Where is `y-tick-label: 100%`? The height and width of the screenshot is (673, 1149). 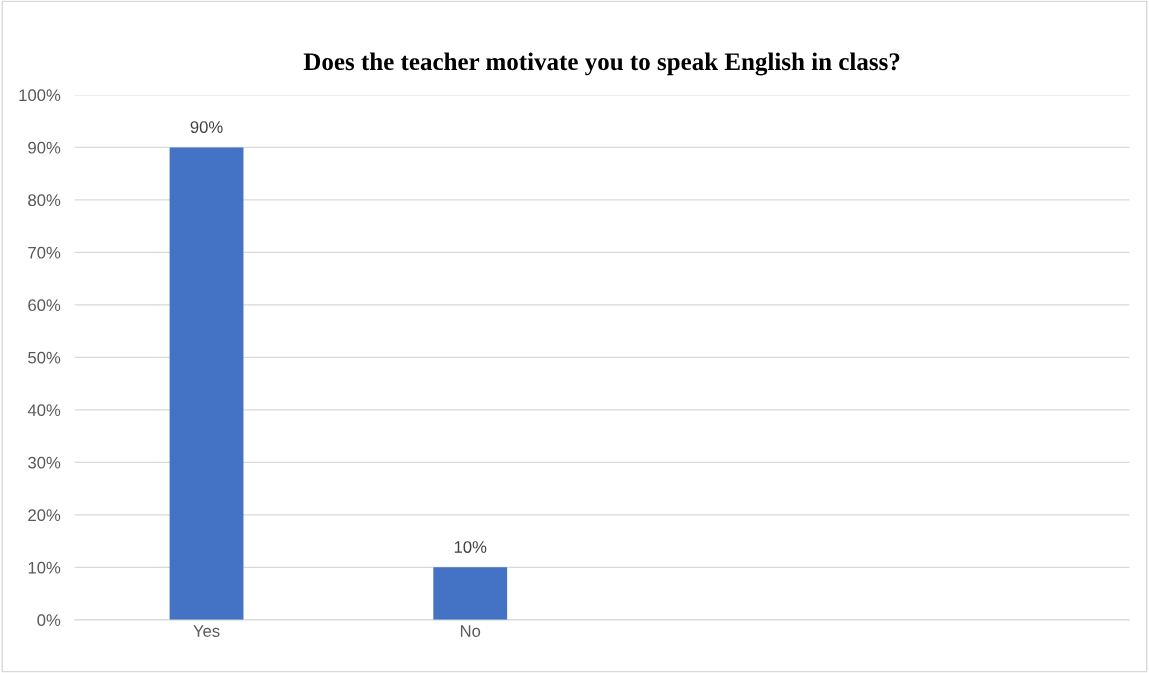 y-tick-label: 100% is located at coordinates (40, 95).